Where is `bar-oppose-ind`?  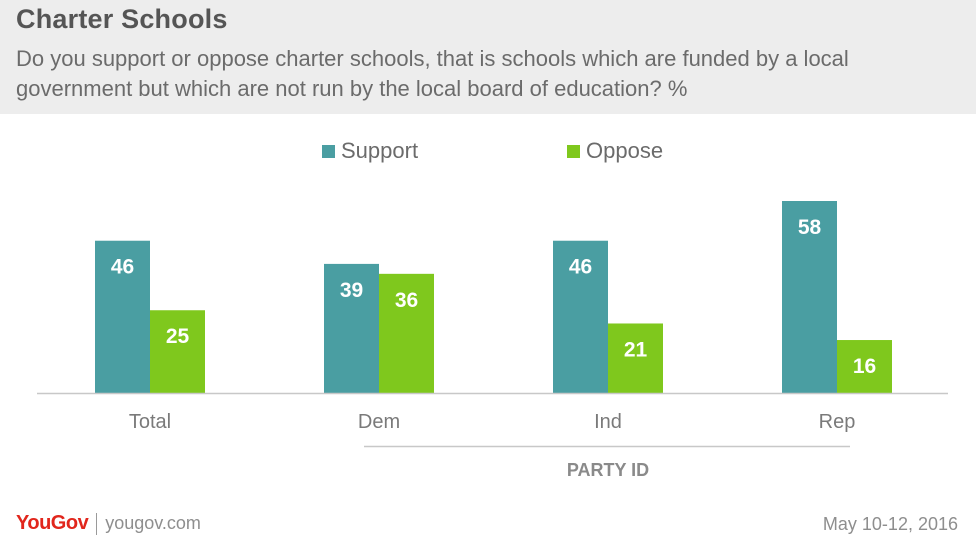 bar-oppose-ind is located at coordinates (635, 358).